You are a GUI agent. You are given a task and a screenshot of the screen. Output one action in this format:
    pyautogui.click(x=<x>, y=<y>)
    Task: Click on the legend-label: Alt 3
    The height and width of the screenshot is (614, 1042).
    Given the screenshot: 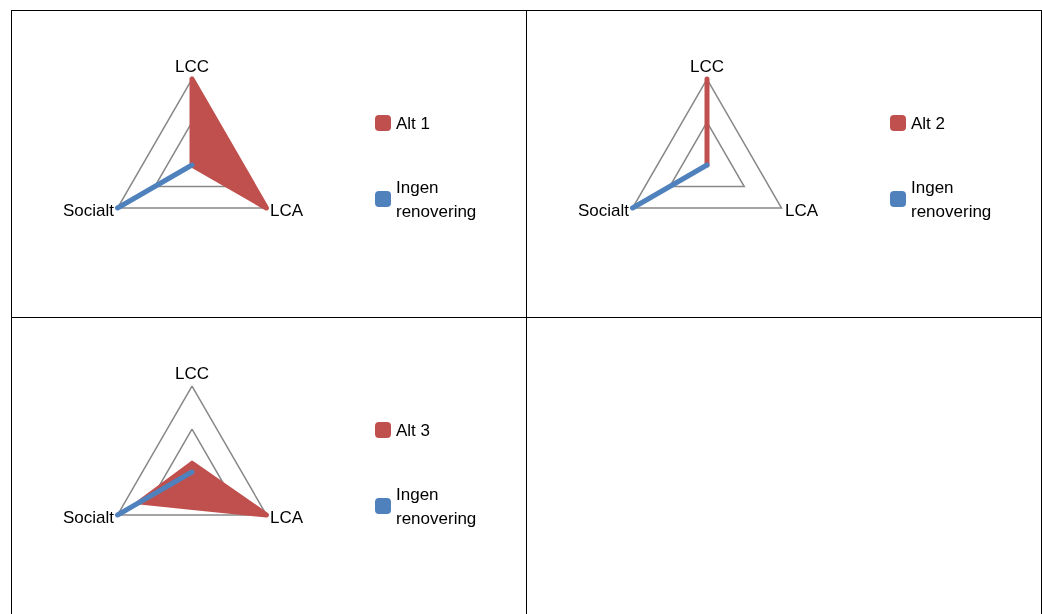 What is the action you would take?
    pyautogui.click(x=413, y=430)
    